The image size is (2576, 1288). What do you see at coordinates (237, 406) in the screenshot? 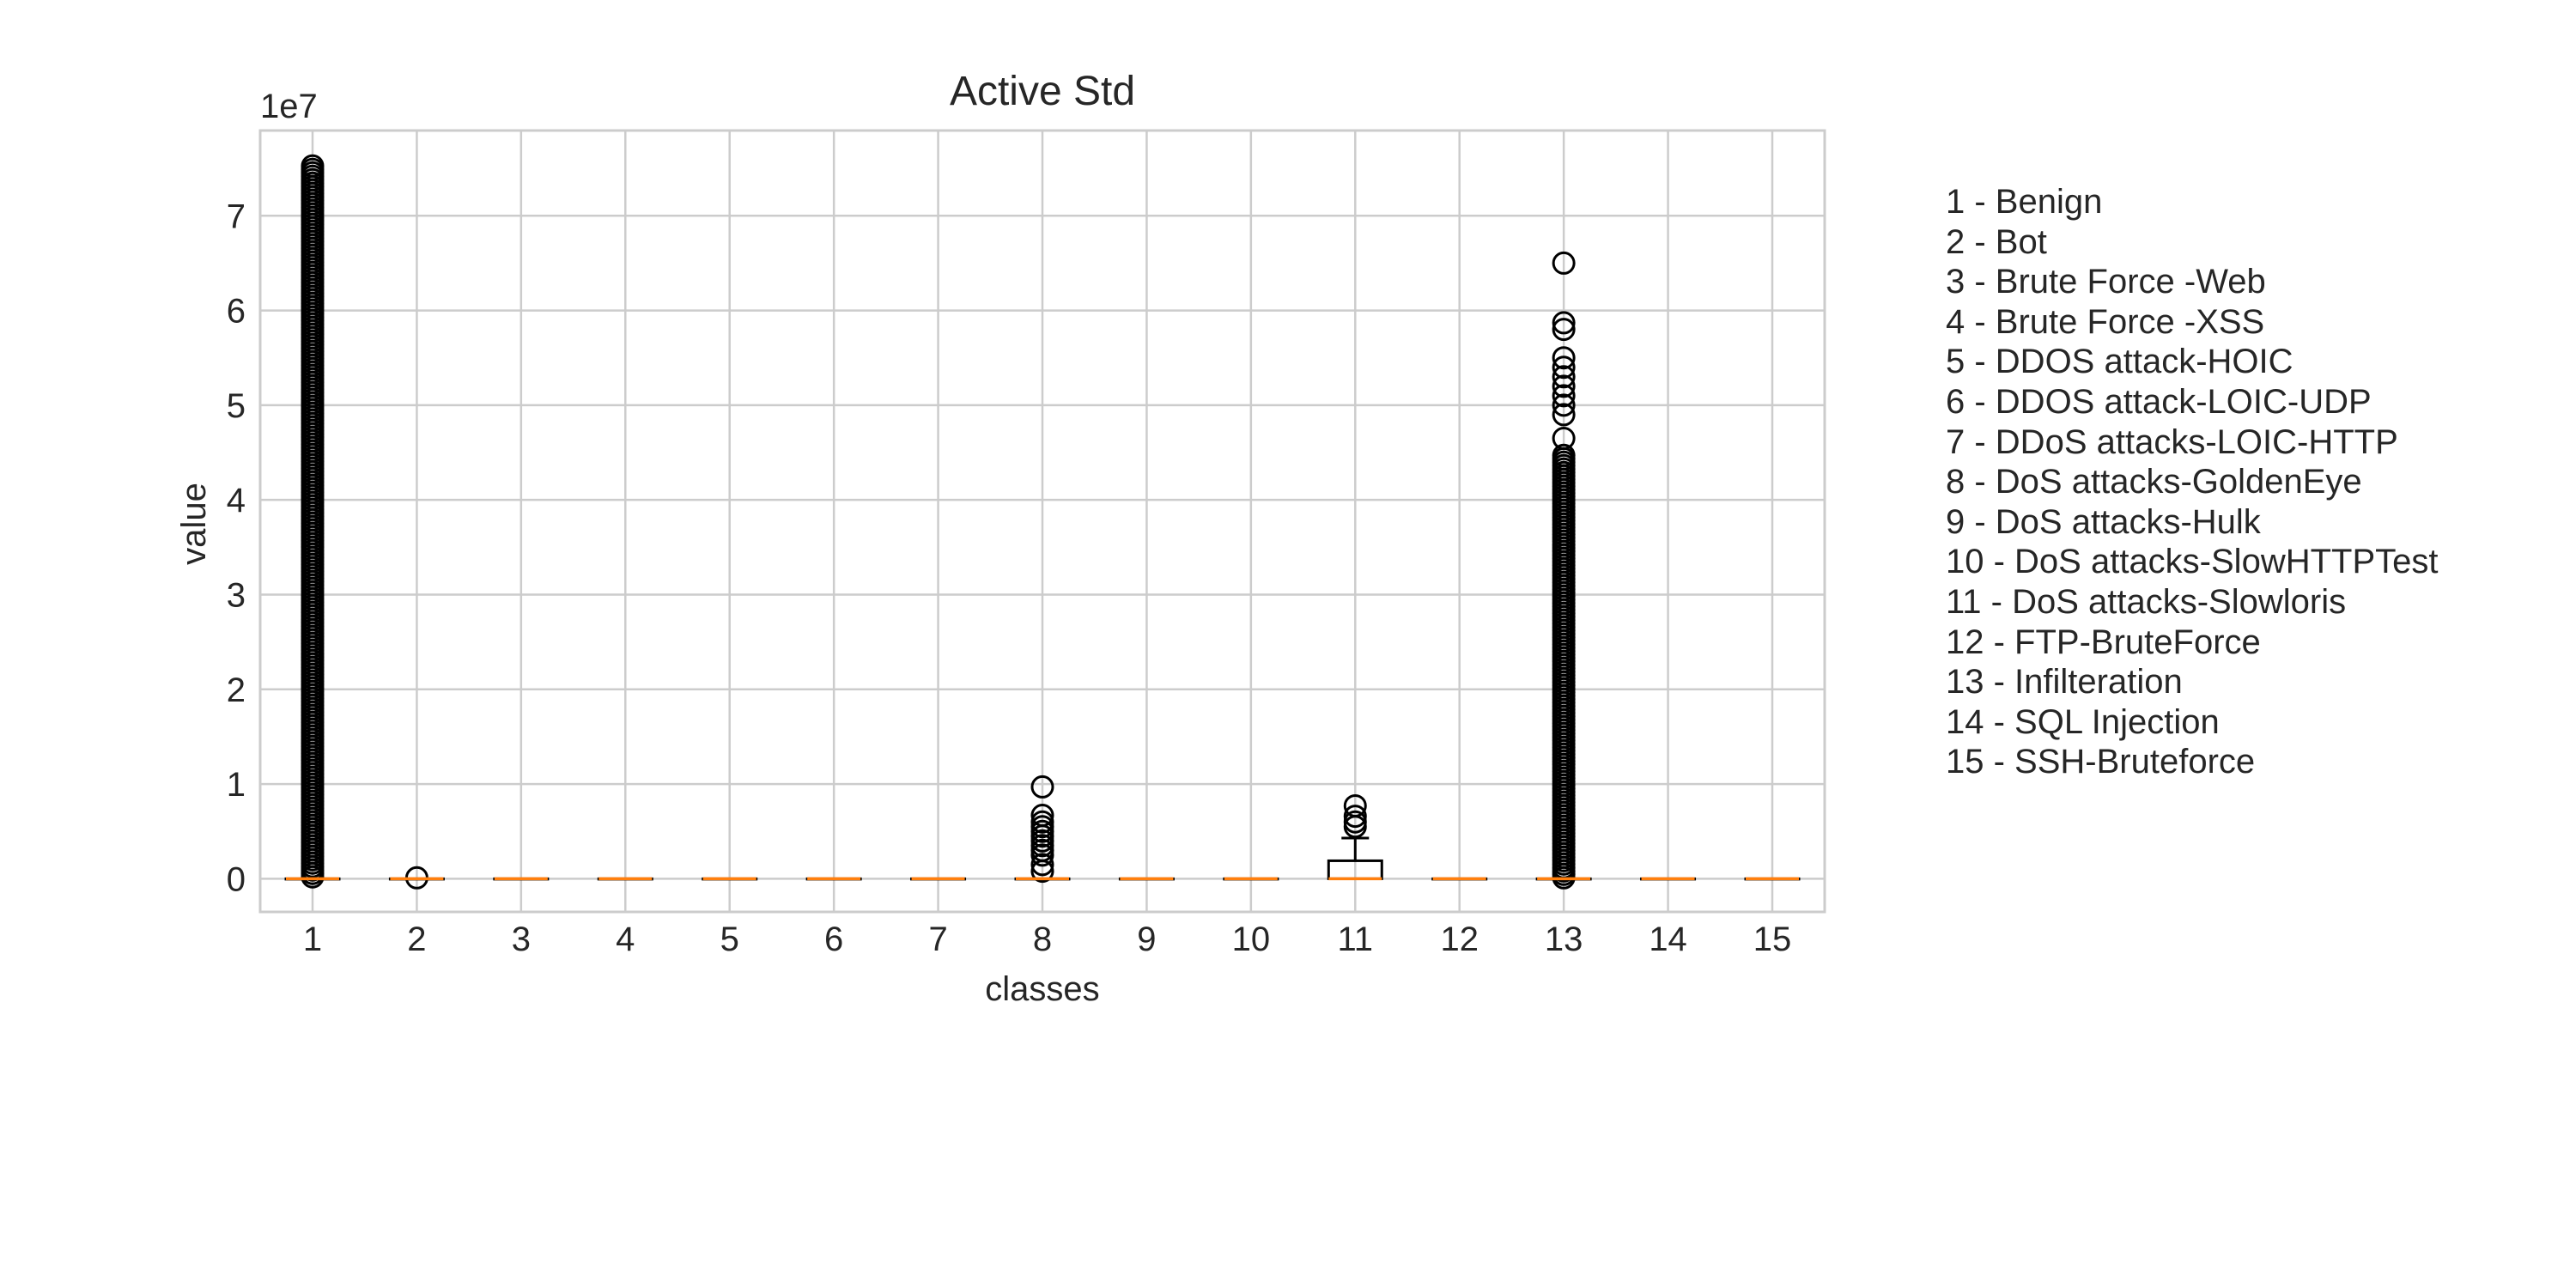
I see `y-tick-label: 5` at bounding box center [237, 406].